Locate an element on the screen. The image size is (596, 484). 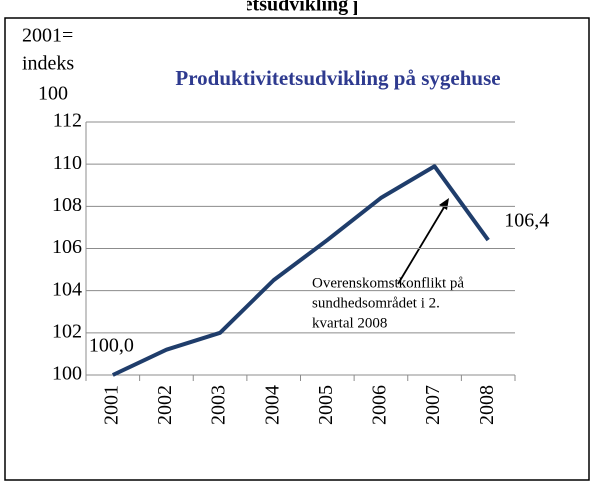
arrow-head is located at coordinates (444, 204).